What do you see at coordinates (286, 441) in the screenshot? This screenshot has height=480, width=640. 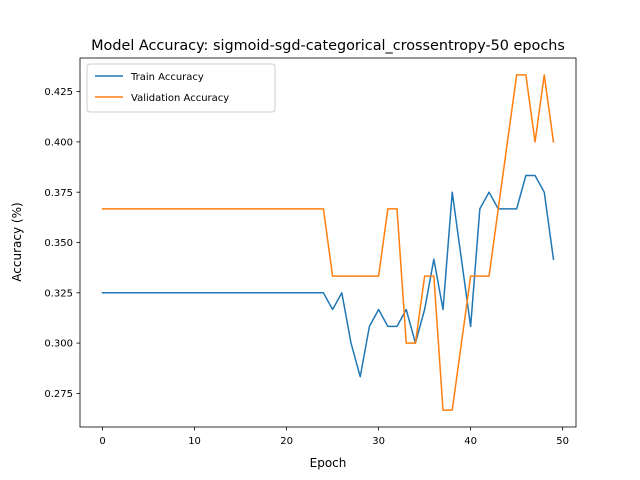 I see `x-tick-label: 20` at bounding box center [286, 441].